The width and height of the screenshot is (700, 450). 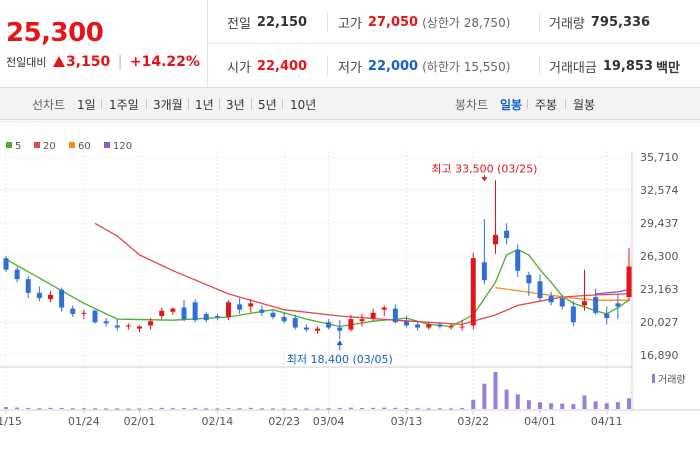 I want to click on open-label: 시가, so click(x=239, y=68).